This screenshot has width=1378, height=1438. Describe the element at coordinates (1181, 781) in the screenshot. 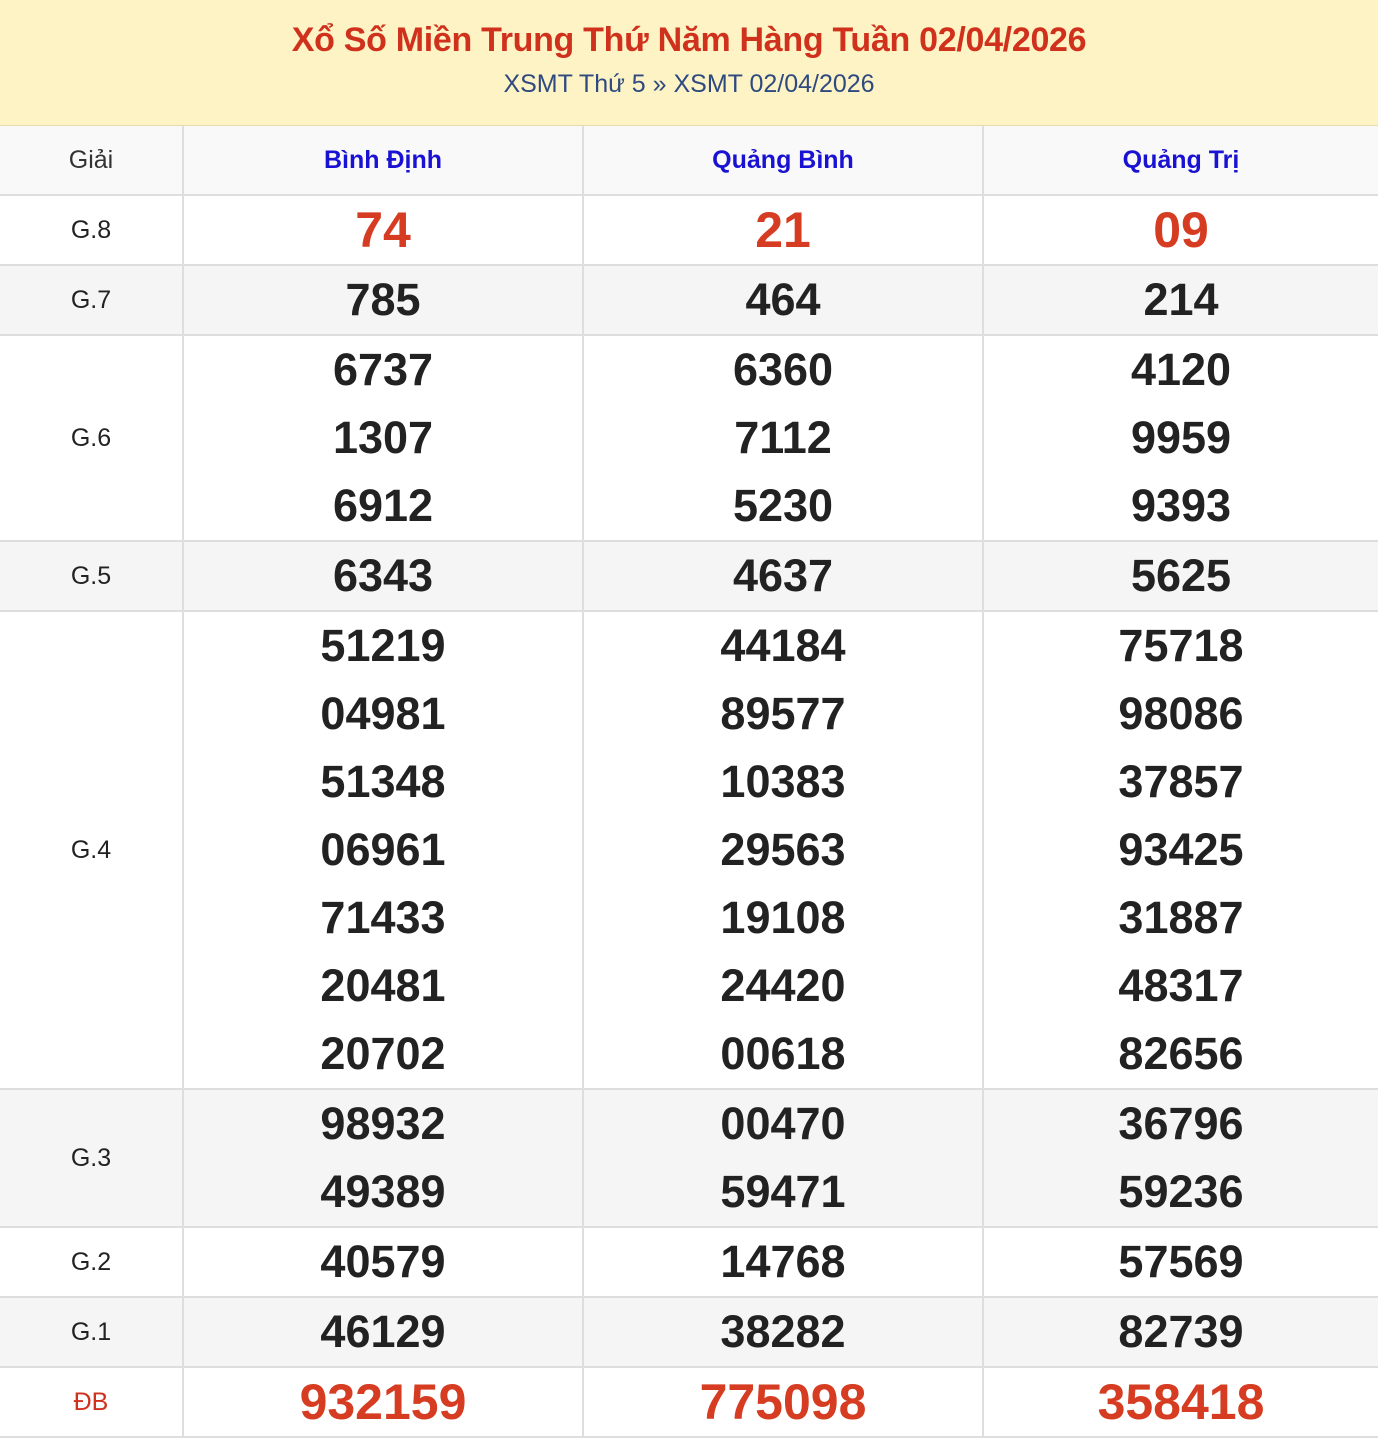

I see `result-number: 37857` at that location.